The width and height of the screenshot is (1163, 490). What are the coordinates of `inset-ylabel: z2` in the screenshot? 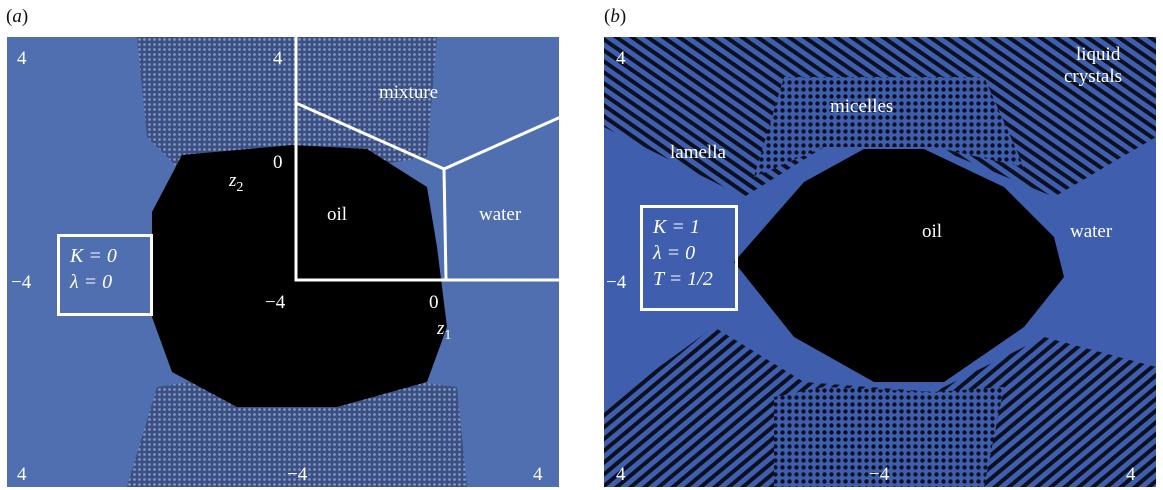 It's located at (236, 182).